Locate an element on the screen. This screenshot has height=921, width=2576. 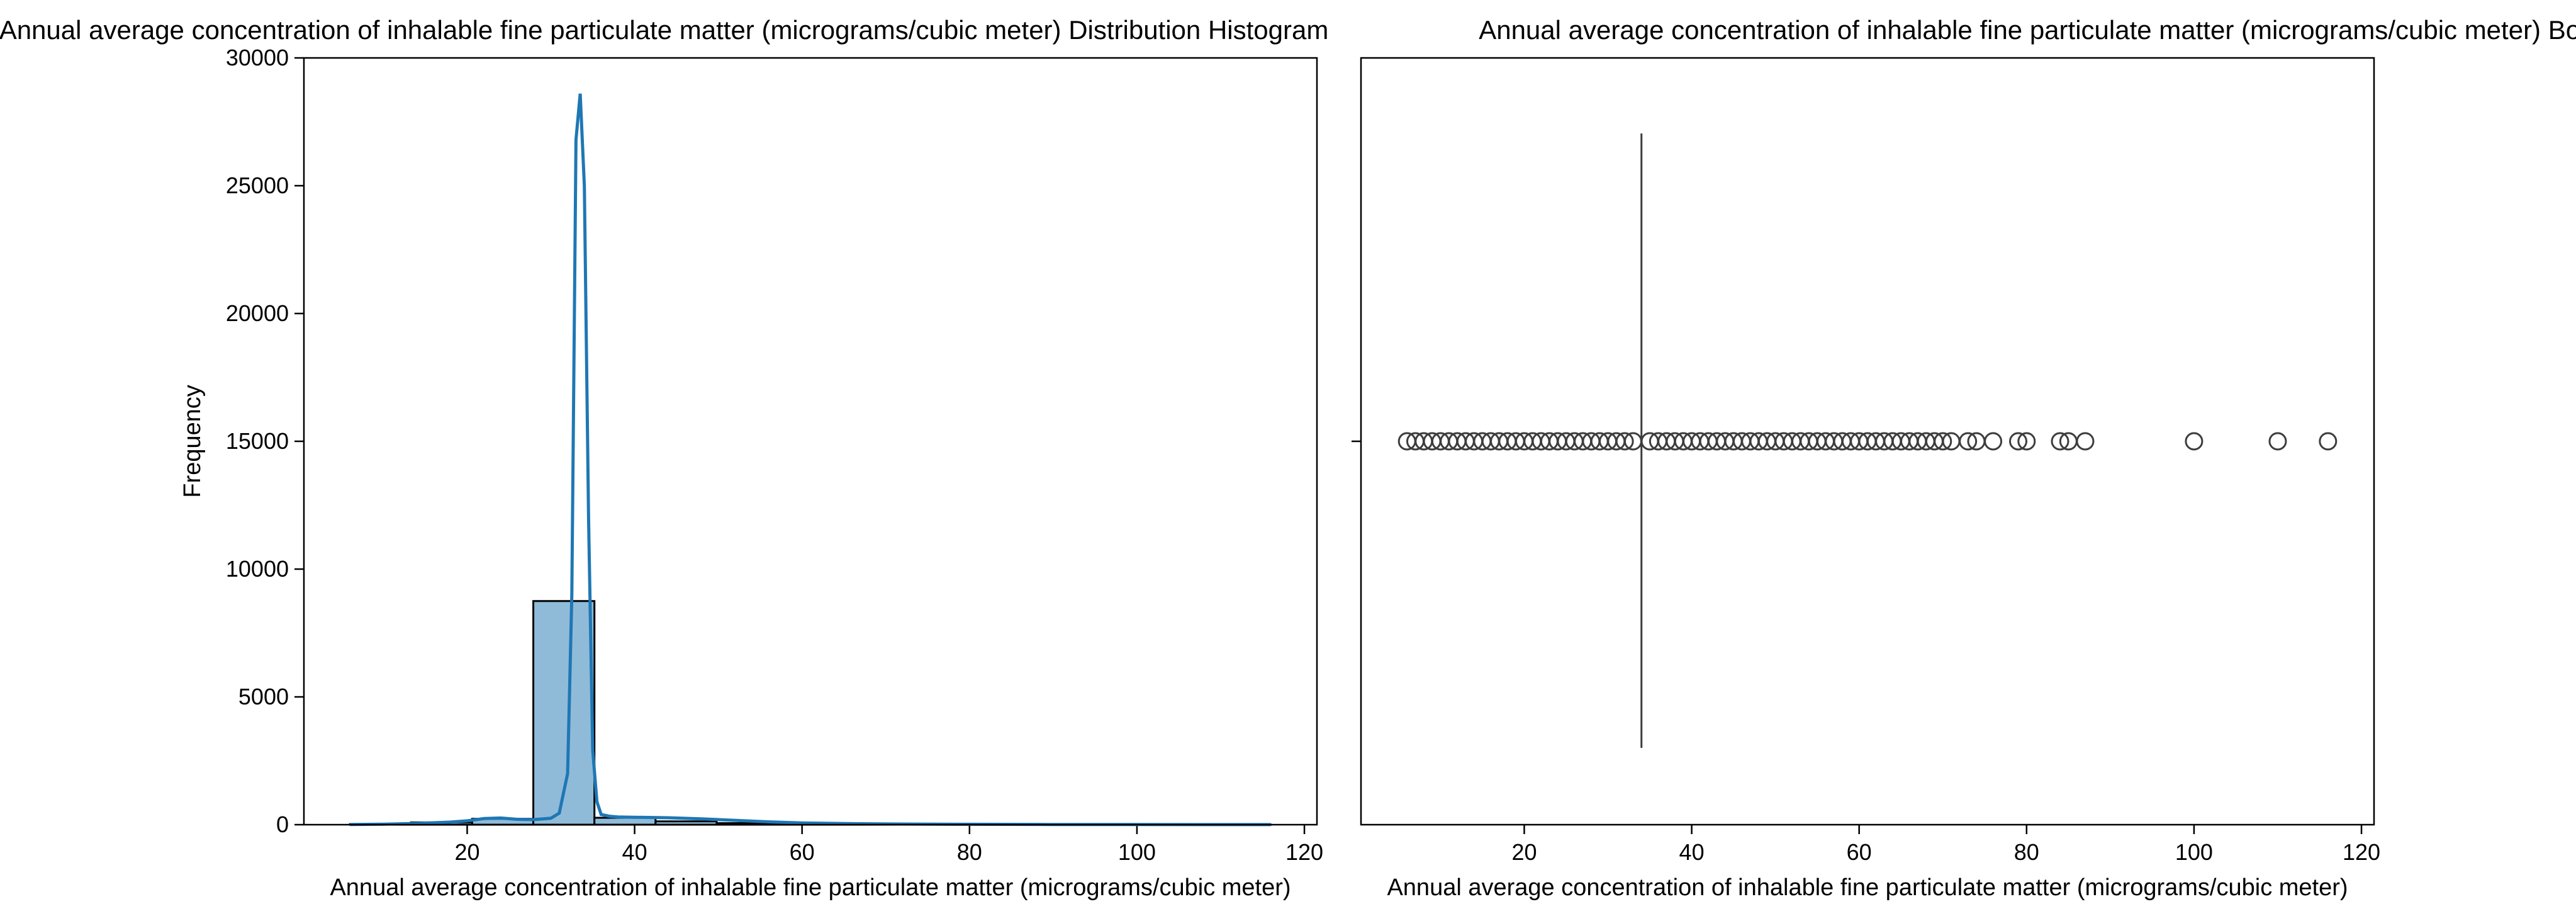
histogram-x-tick-label: 20 is located at coordinates (466, 852).